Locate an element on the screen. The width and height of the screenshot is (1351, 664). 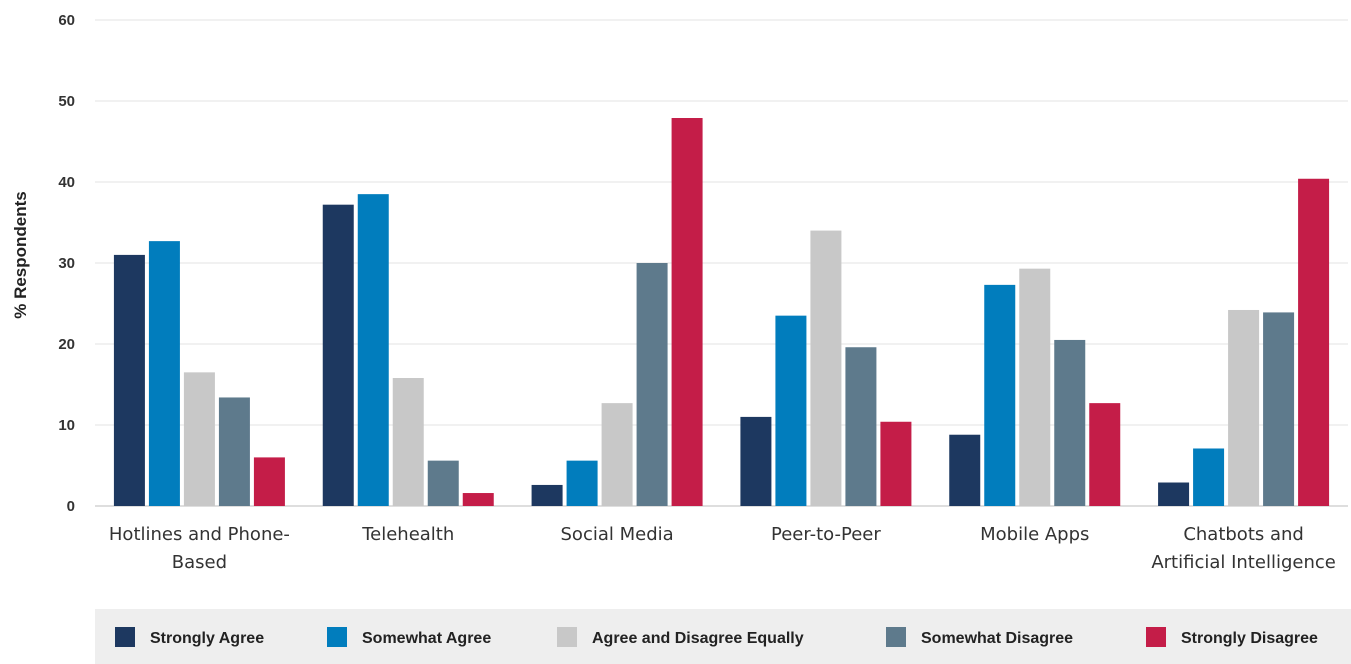
y-tick-label: 50 is located at coordinates (66, 101).